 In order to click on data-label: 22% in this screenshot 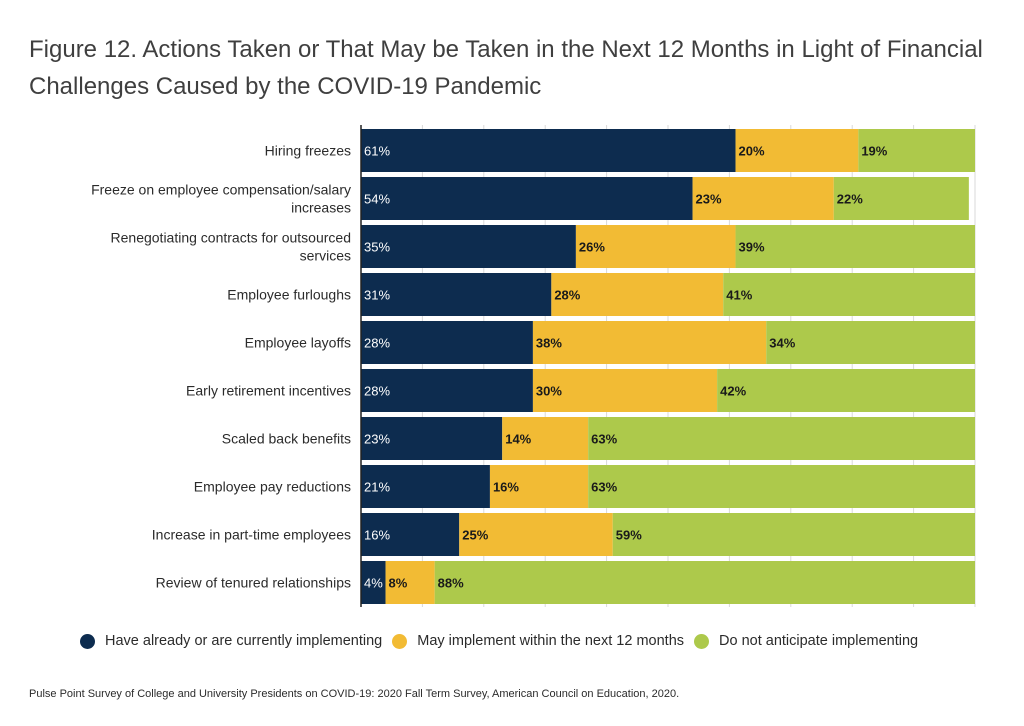, I will do `click(850, 199)`.